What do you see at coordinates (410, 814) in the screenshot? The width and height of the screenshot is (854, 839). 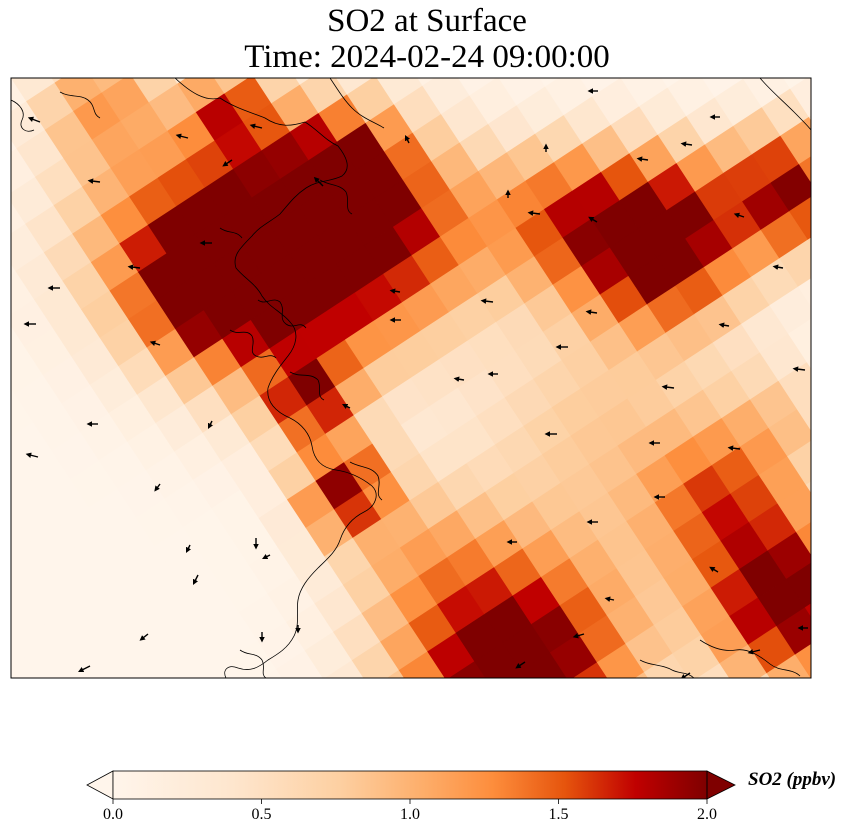 I see `colorbar-tick-2: 1.0` at bounding box center [410, 814].